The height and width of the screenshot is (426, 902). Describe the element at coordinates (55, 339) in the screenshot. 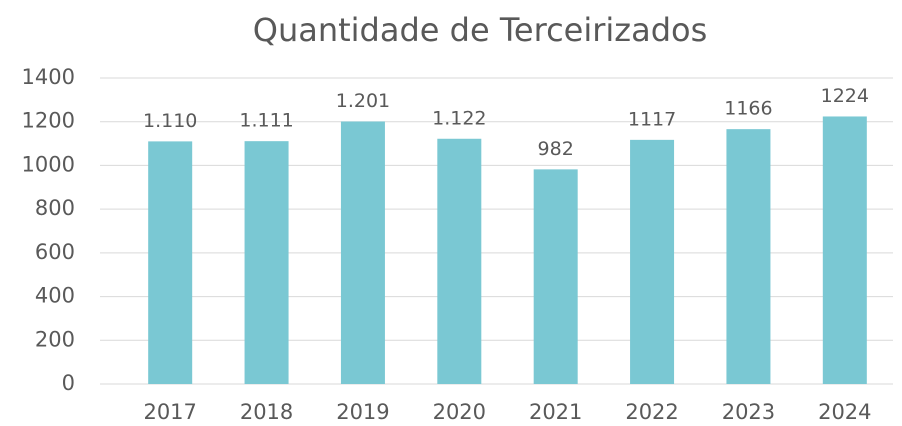

I see `y-tick-label: 200` at that location.